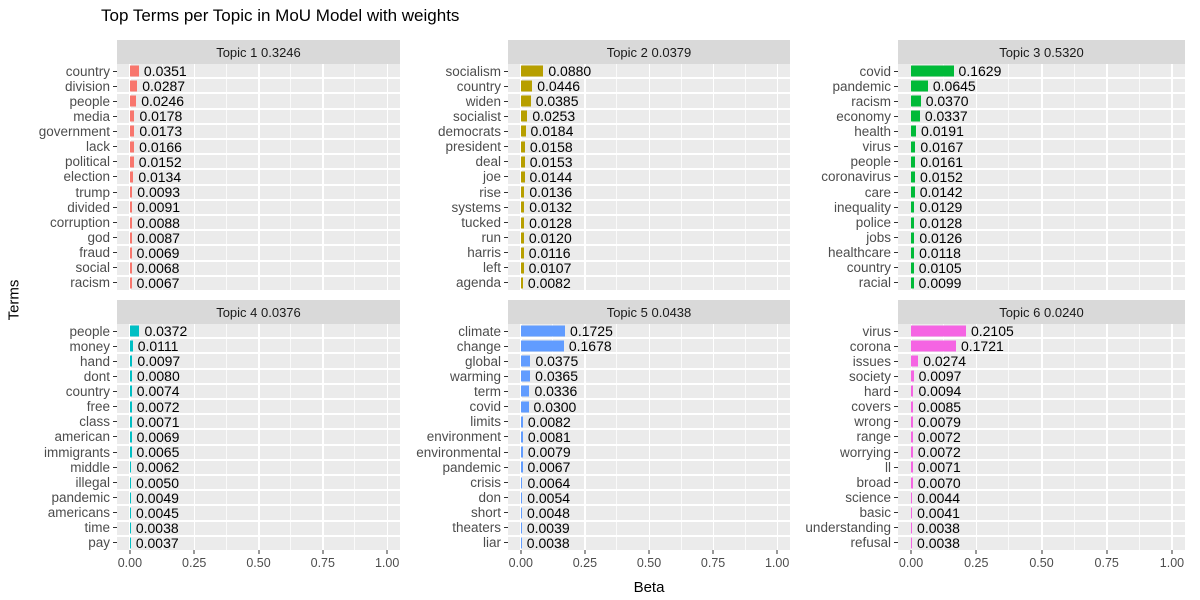 This screenshot has width=1200, height=600. What do you see at coordinates (980, 70) in the screenshot?
I see `value-label: 0.1629` at bounding box center [980, 70].